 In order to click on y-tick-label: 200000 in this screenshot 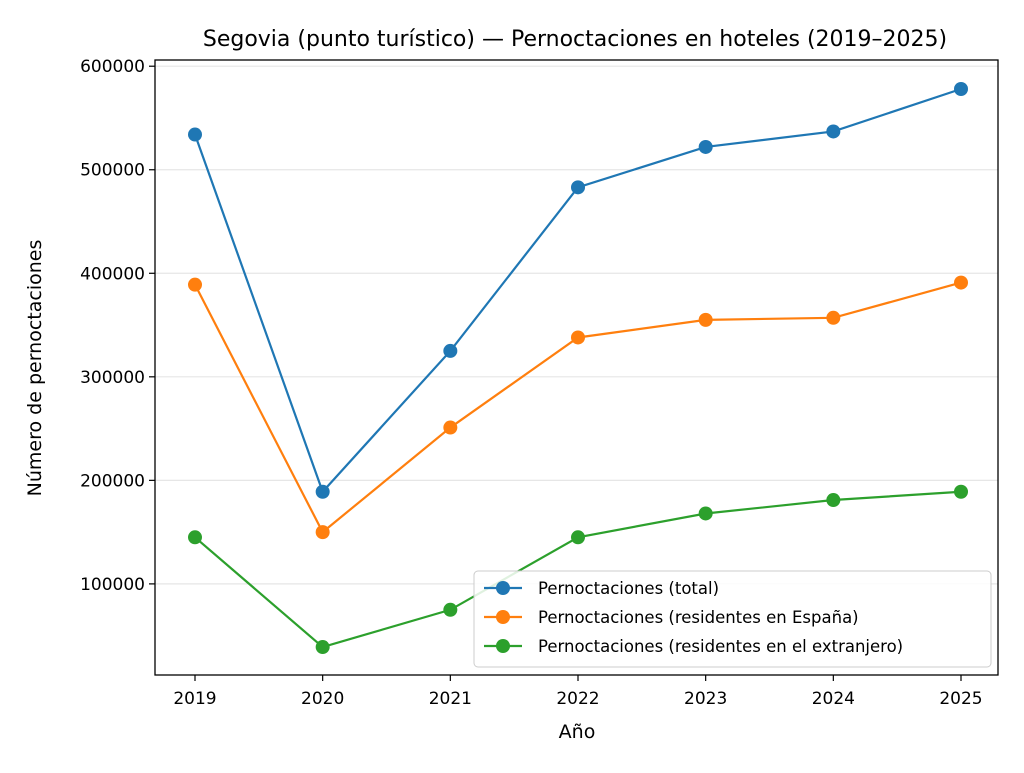, I will do `click(112, 481)`.